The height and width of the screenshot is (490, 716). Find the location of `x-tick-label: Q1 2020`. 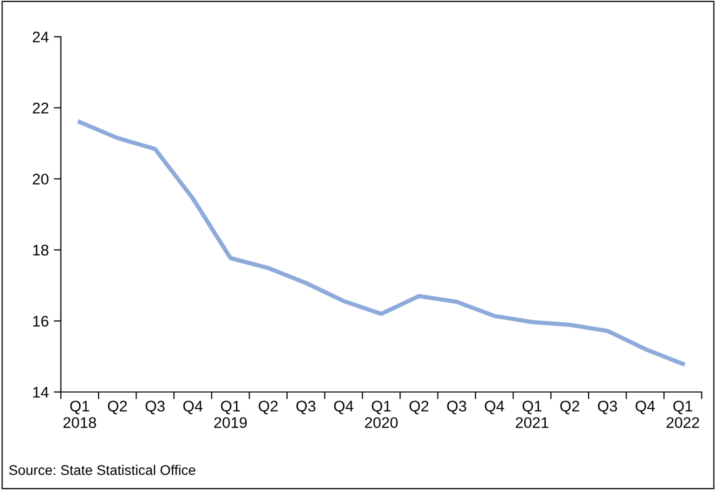

x-tick-label: Q1 2020 is located at coordinates (381, 414).